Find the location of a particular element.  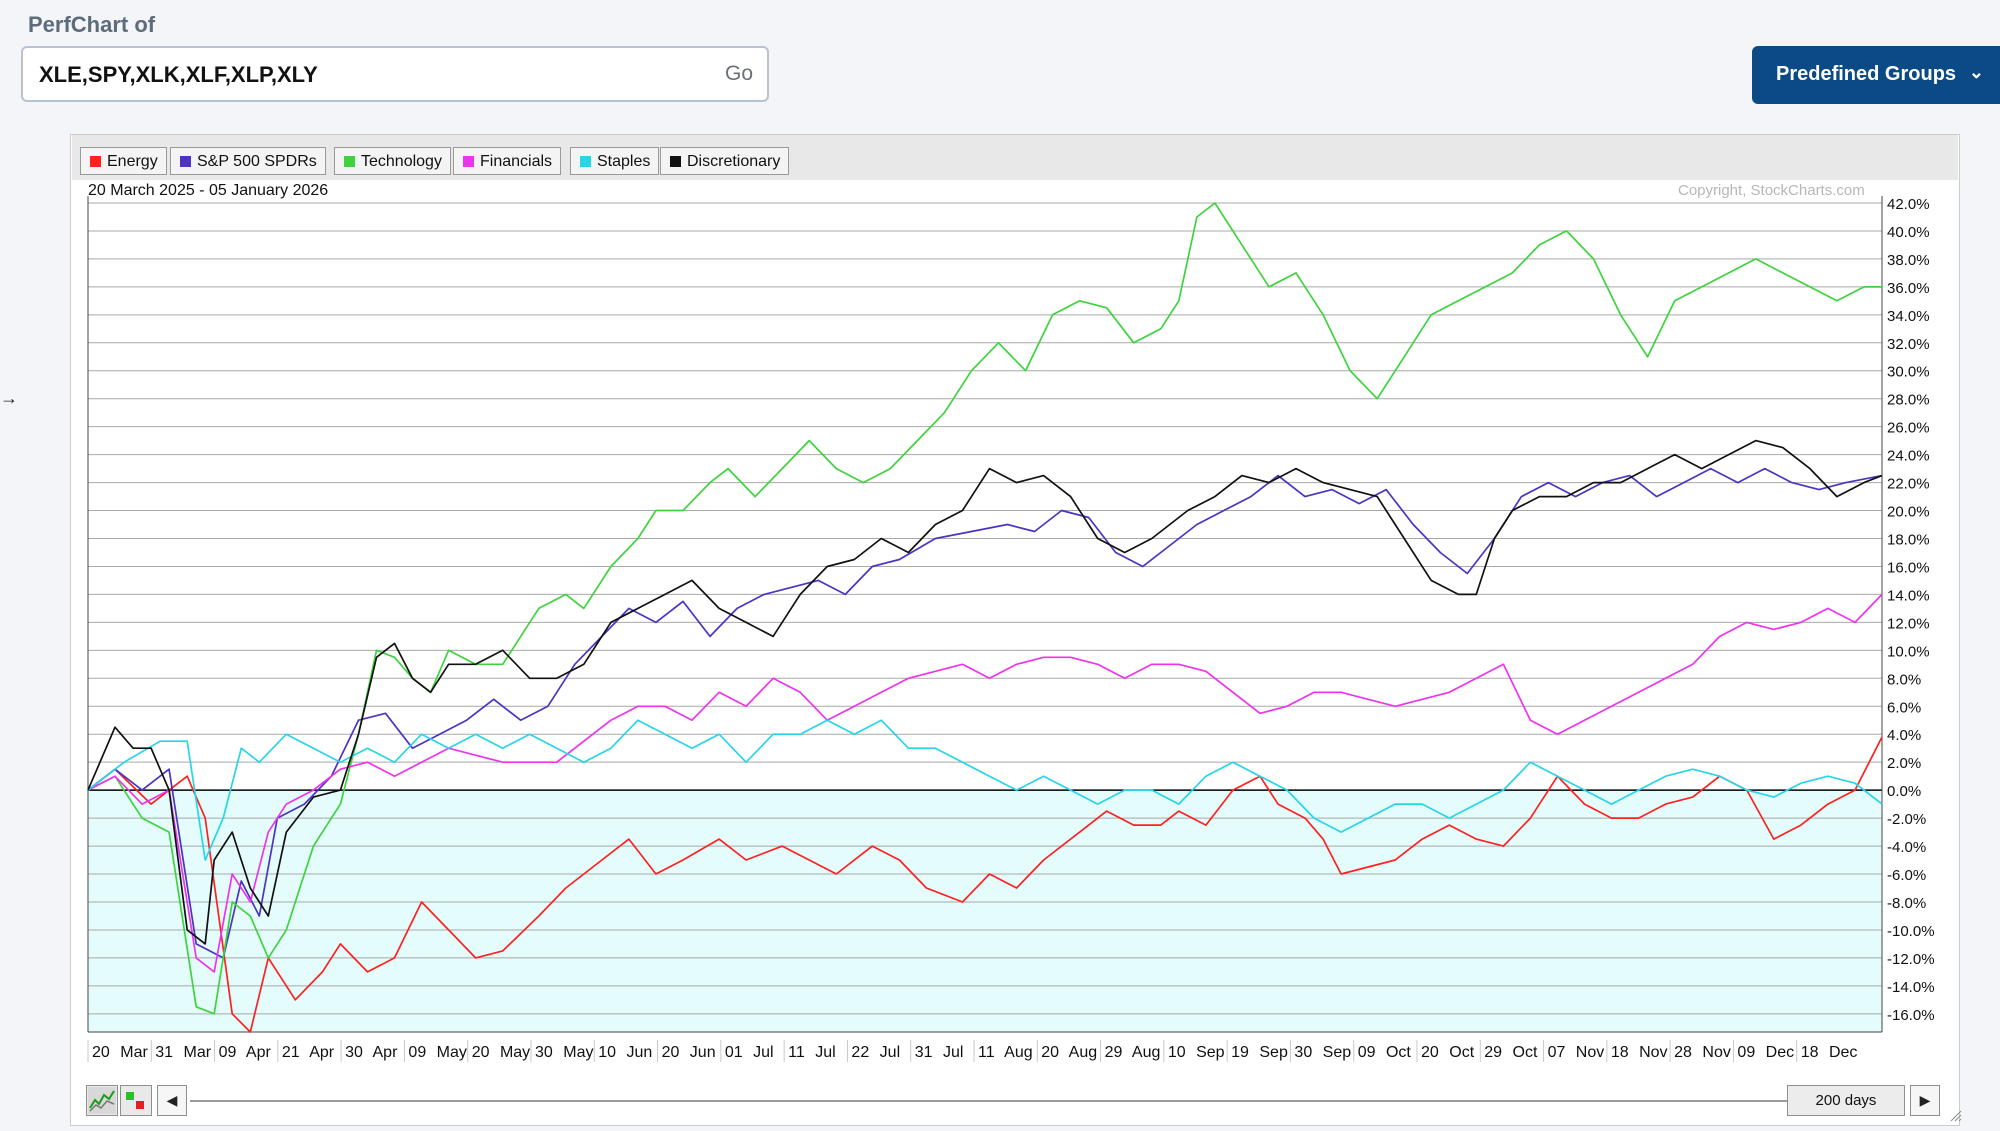

x-tick-label: 20 Jun is located at coordinates (689, 1052).